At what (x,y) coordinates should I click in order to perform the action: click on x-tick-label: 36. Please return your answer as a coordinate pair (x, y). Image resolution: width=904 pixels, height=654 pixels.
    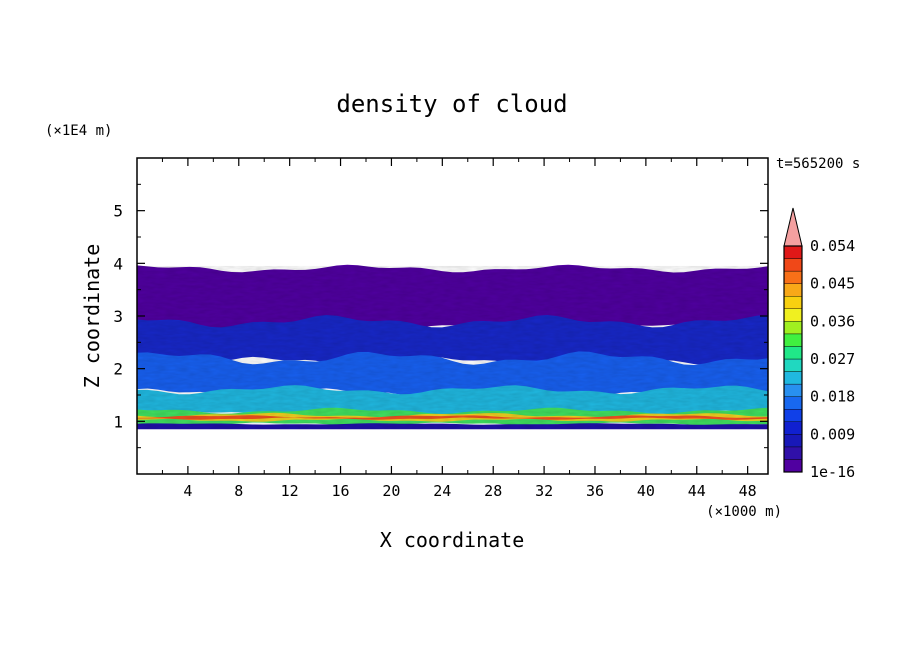
    Looking at the image, I should click on (595, 491).